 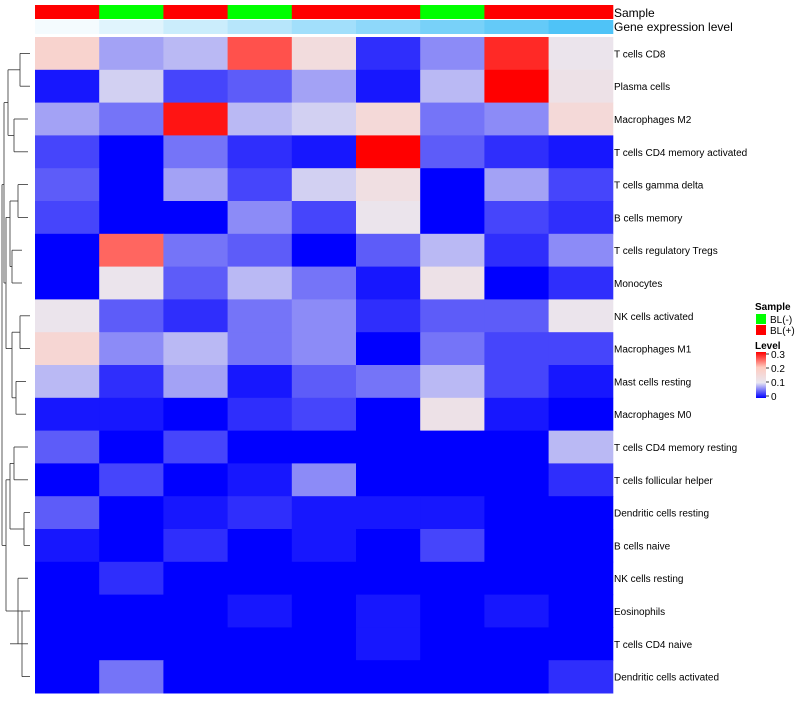 I want to click on legend-sample-items: BL(-)BL(+), so click(x=775, y=325).